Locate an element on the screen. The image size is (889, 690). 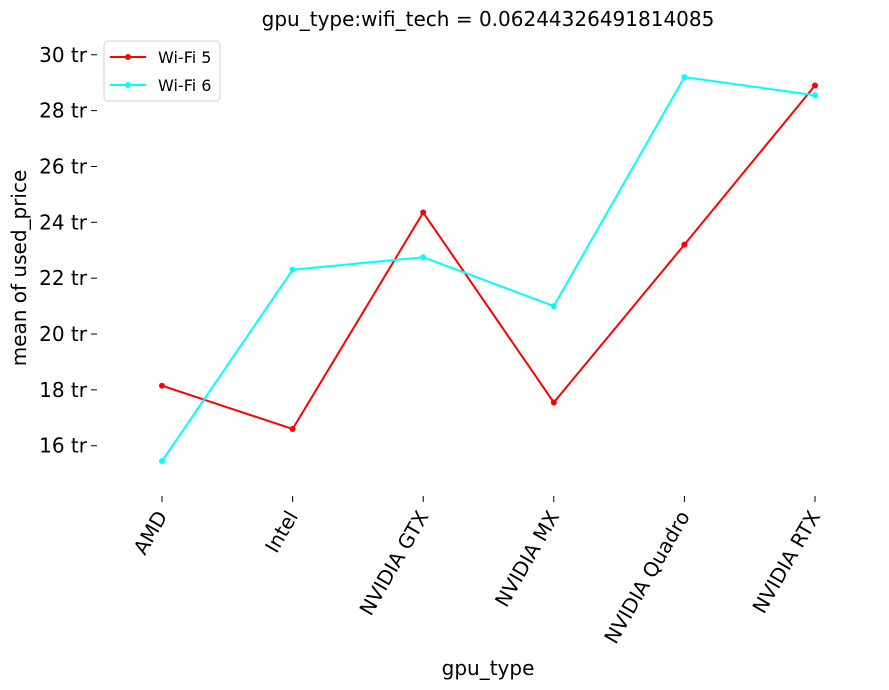
x-tick-label: NVIDIA Quadro is located at coordinates (646, 577).